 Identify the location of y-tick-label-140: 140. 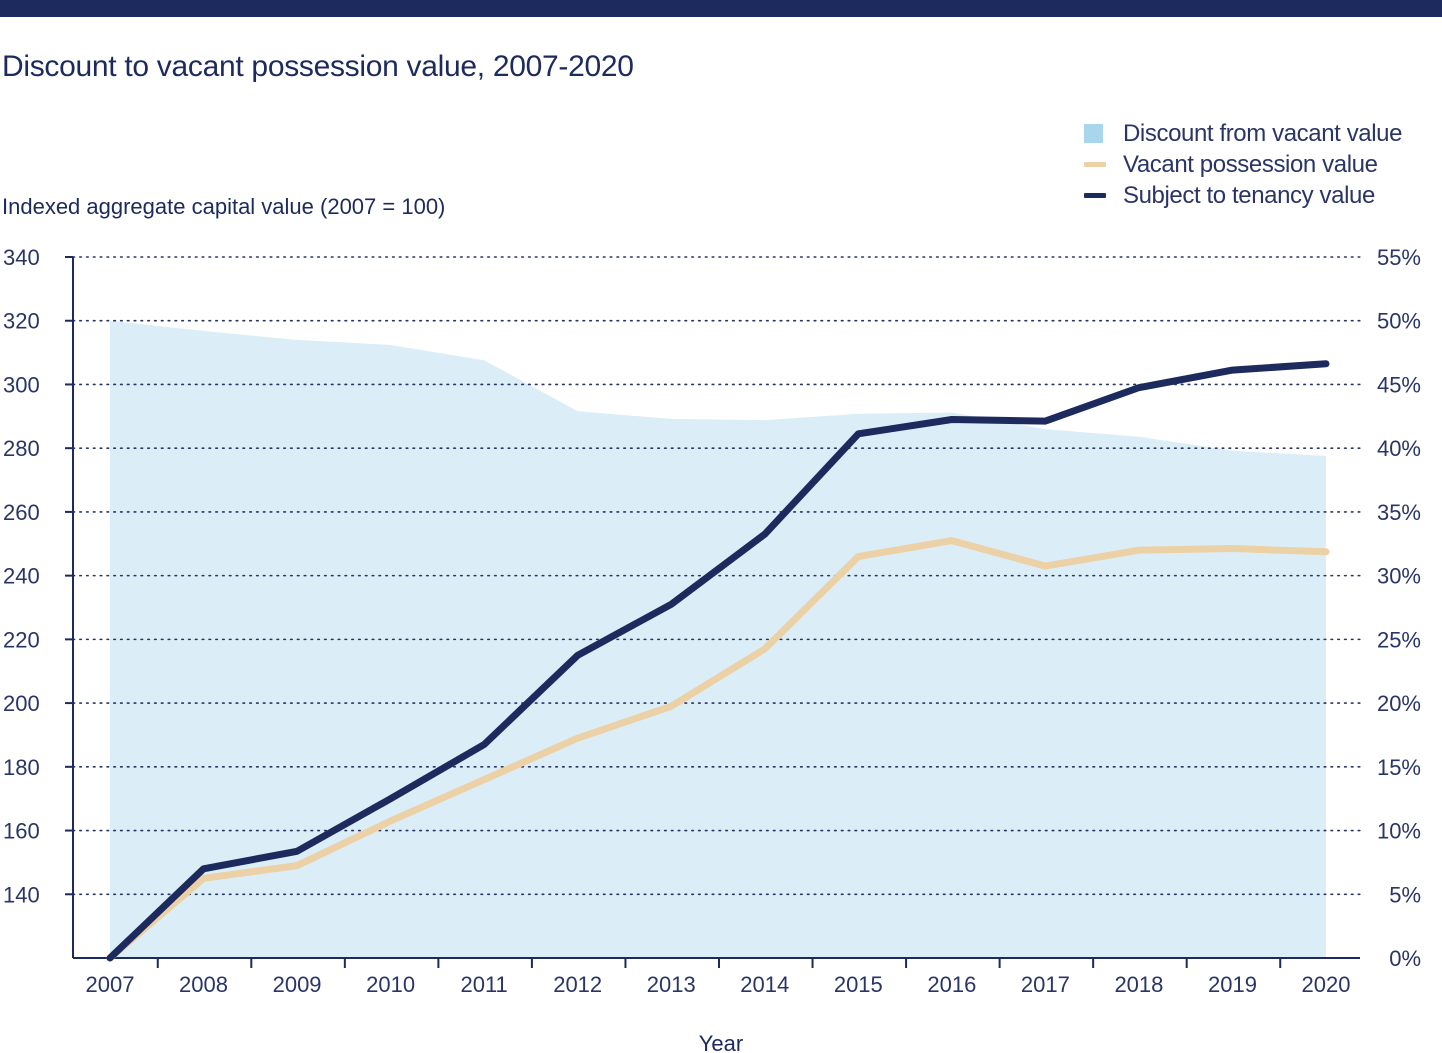
(21, 894).